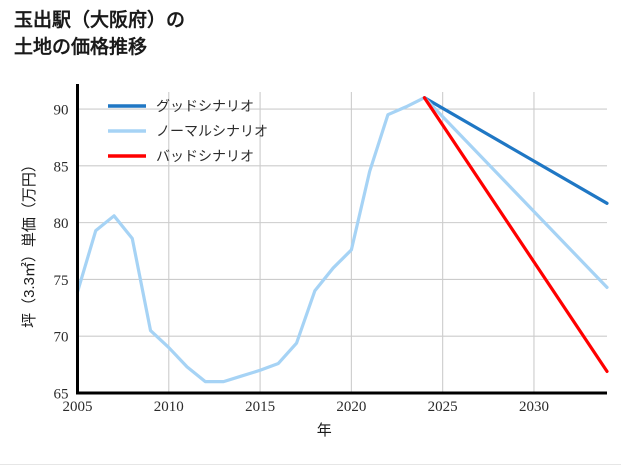 The height and width of the screenshot is (465, 621). What do you see at coordinates (61, 111) in the screenshot?
I see `y-tick-label: 90` at bounding box center [61, 111].